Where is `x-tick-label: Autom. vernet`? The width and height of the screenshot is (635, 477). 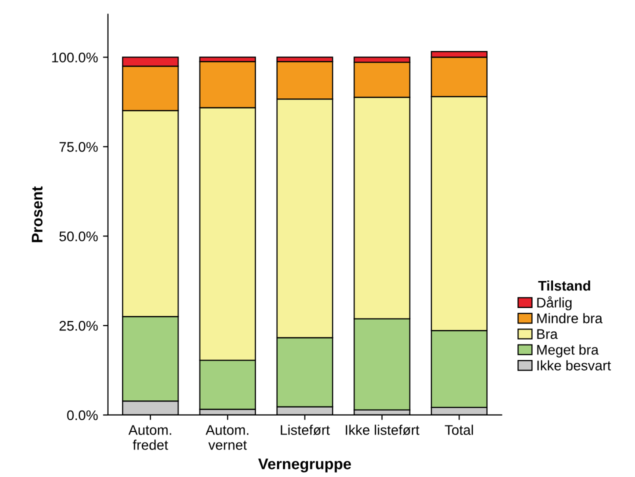
x-tick-label: Autom. vernet is located at coordinates (227, 437).